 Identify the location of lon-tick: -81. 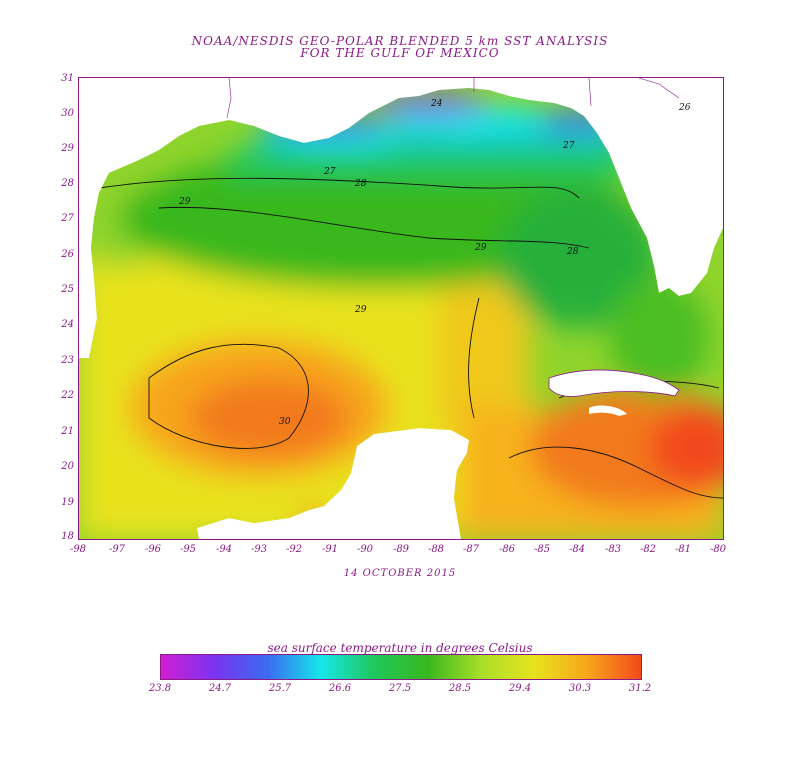
(683, 549).